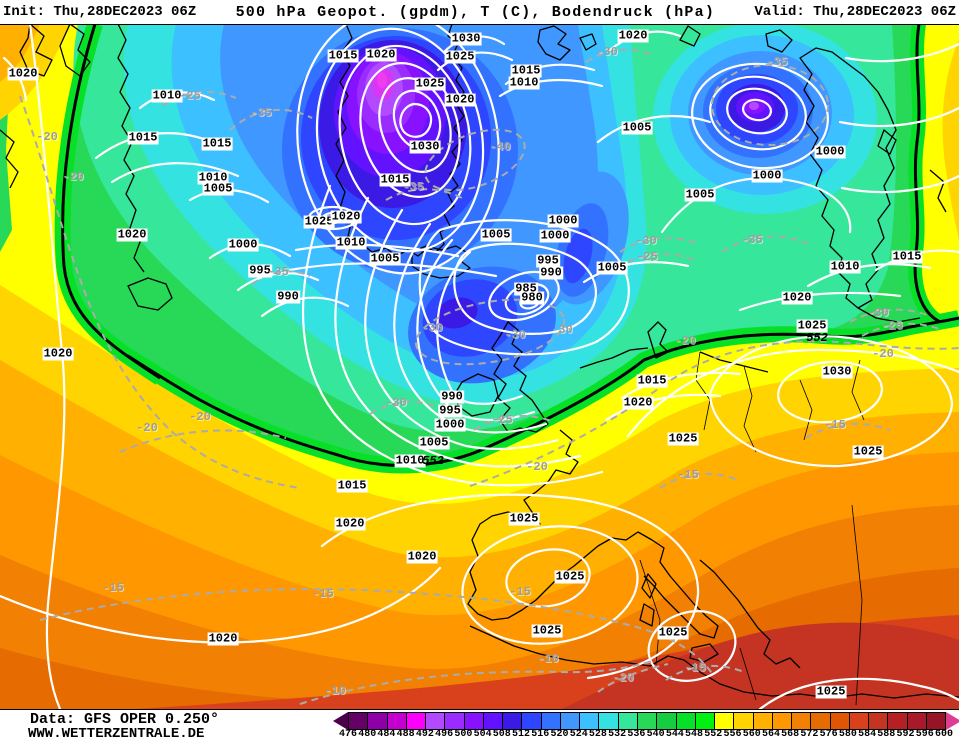 The height and width of the screenshot is (741, 959). Describe the element at coordinates (617, 734) in the screenshot. I see `colorbar-tick: 532` at that location.